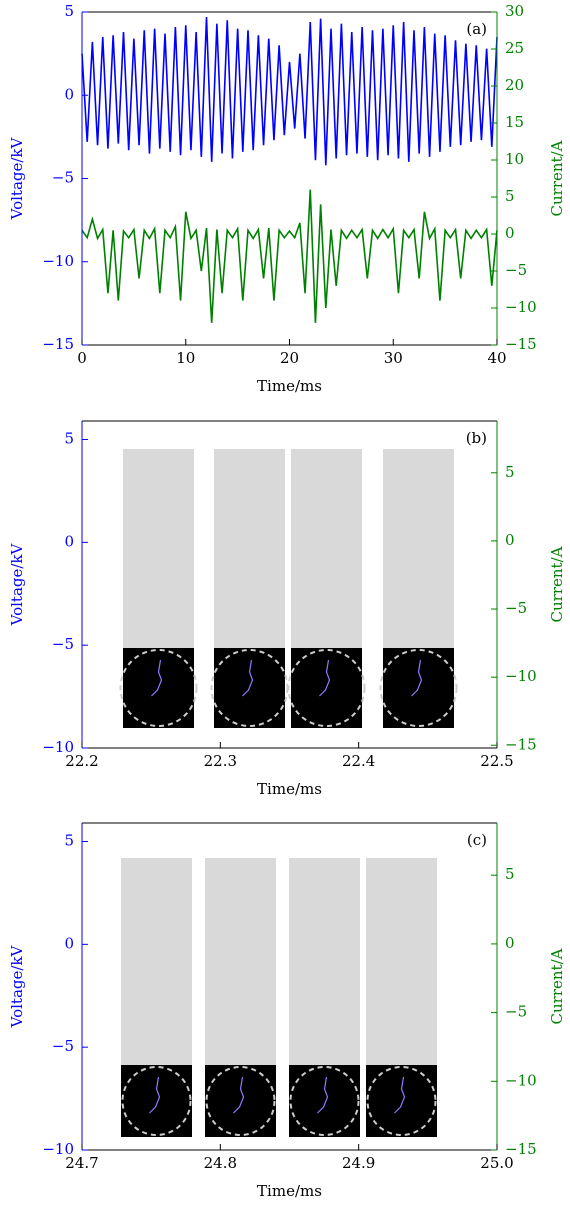  Describe the element at coordinates (496, 761) in the screenshot. I see `x-tick-label: 22.5` at that location.